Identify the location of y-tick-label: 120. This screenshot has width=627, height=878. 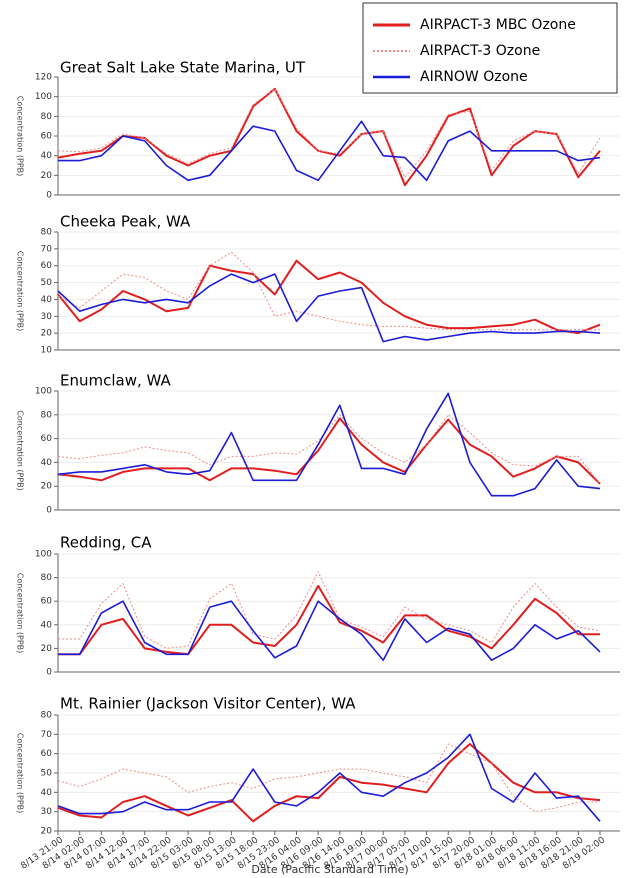
(43, 78).